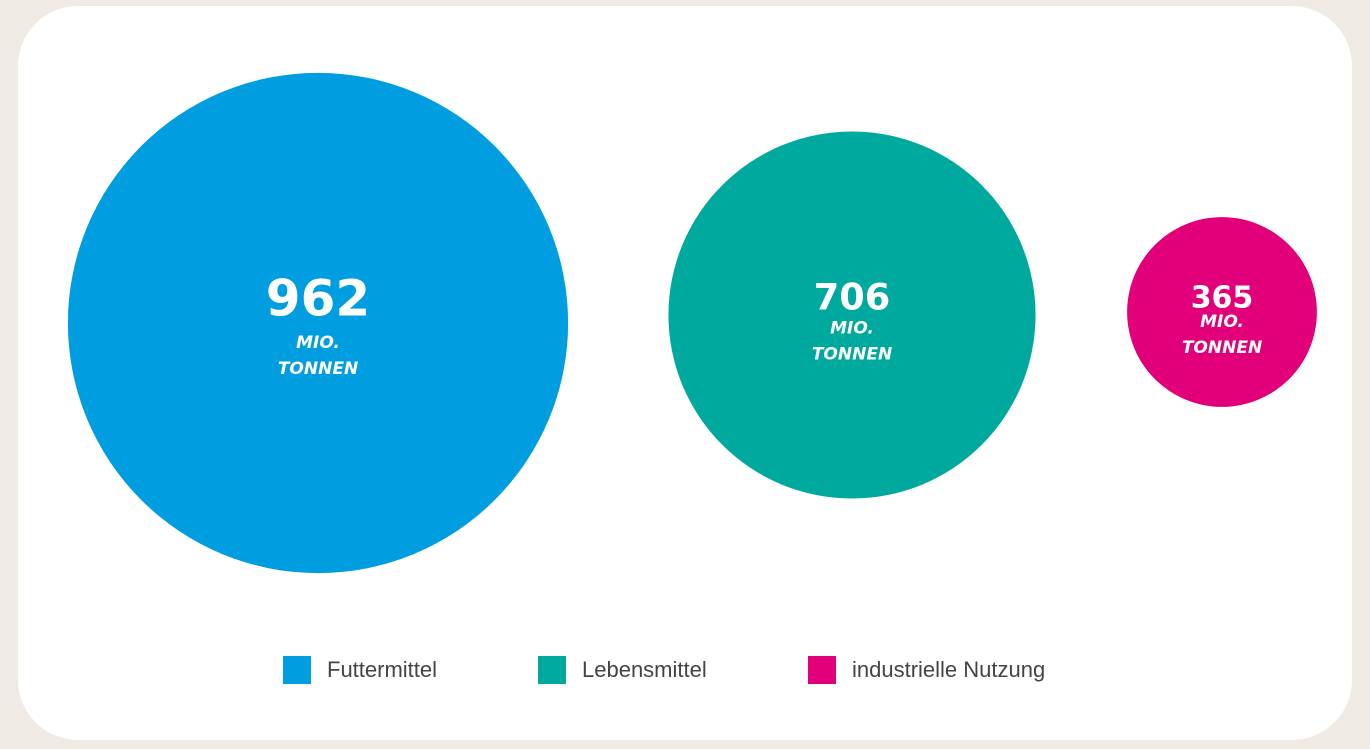  I want to click on legend-label: Lebensmittel, so click(644, 669).